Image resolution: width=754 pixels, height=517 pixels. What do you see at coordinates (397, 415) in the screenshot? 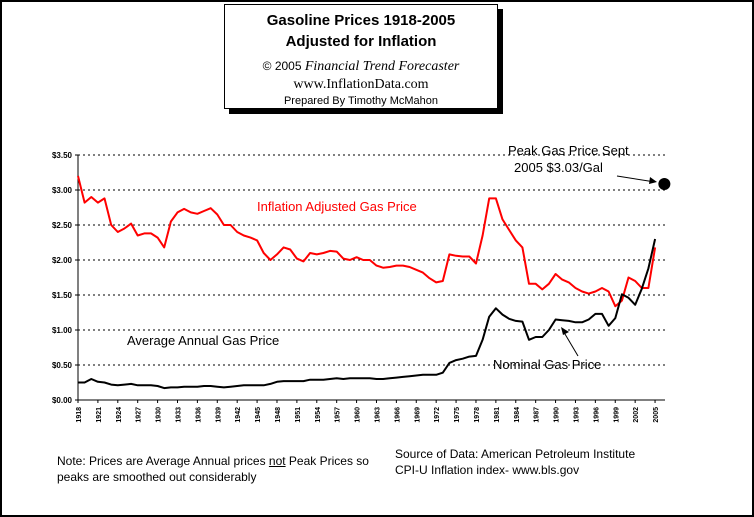
I see `x-tick-label: 1966` at bounding box center [397, 415].